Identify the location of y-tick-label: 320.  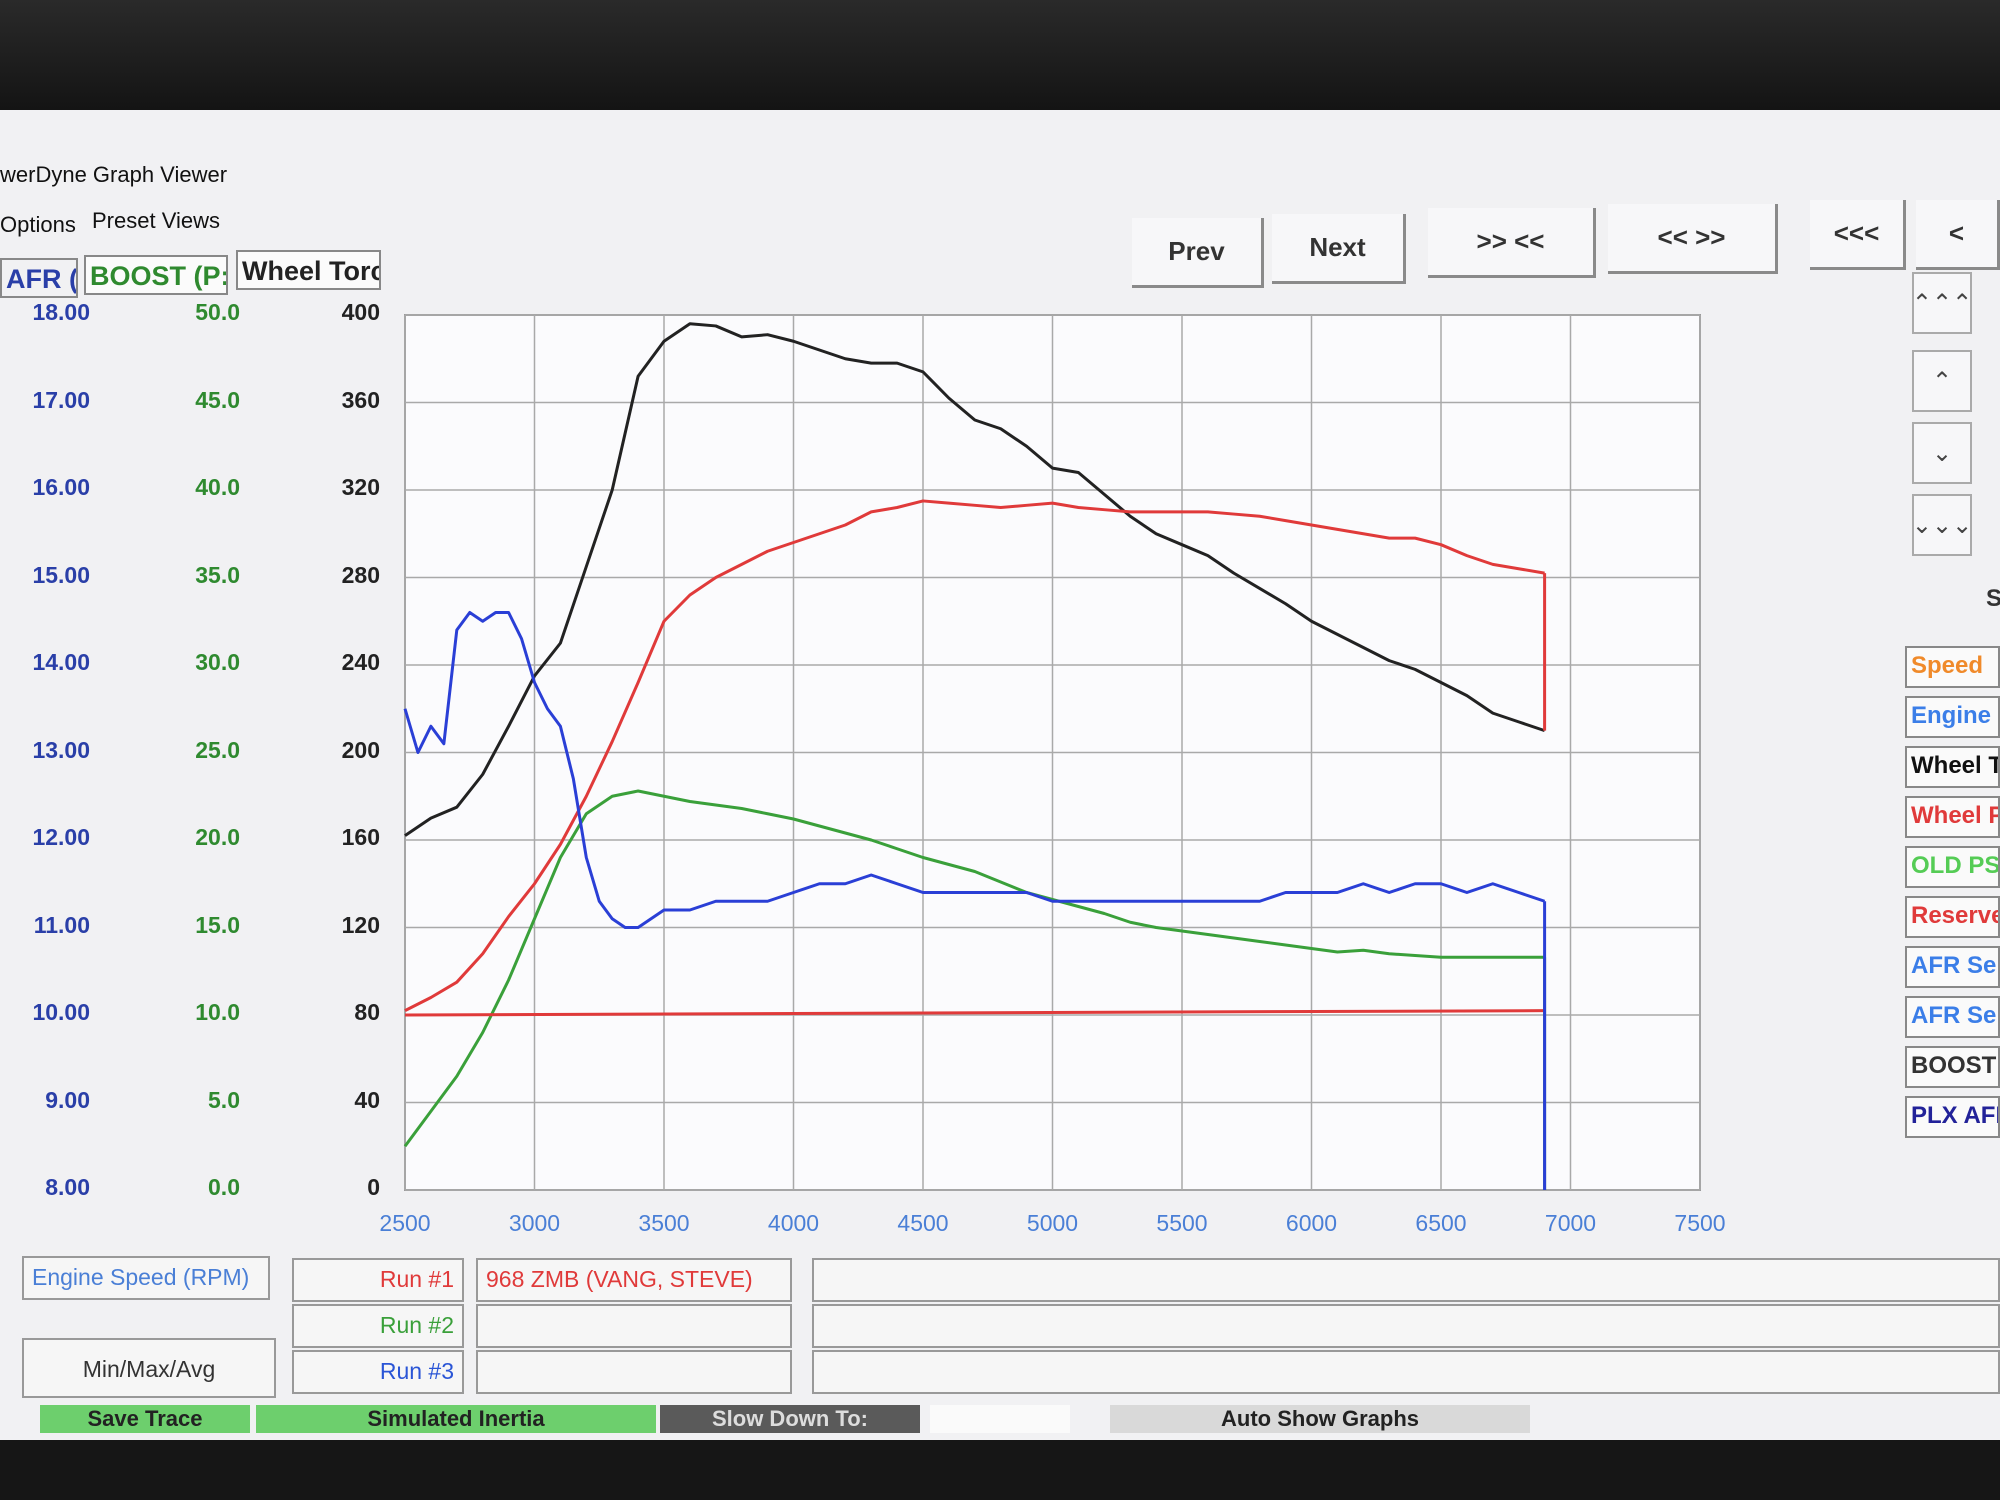
(360, 487).